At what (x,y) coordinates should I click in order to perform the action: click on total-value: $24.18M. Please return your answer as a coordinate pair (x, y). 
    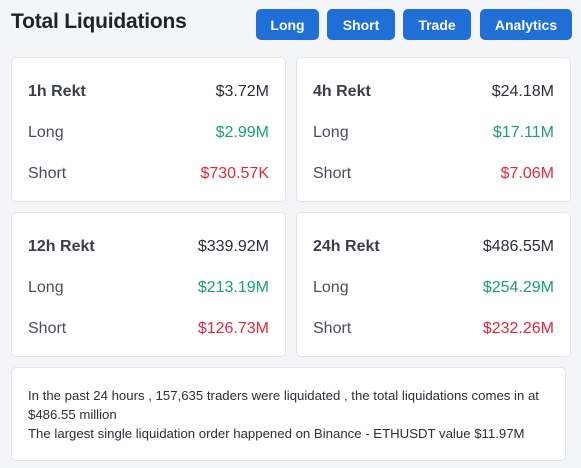
    Looking at the image, I should click on (522, 91).